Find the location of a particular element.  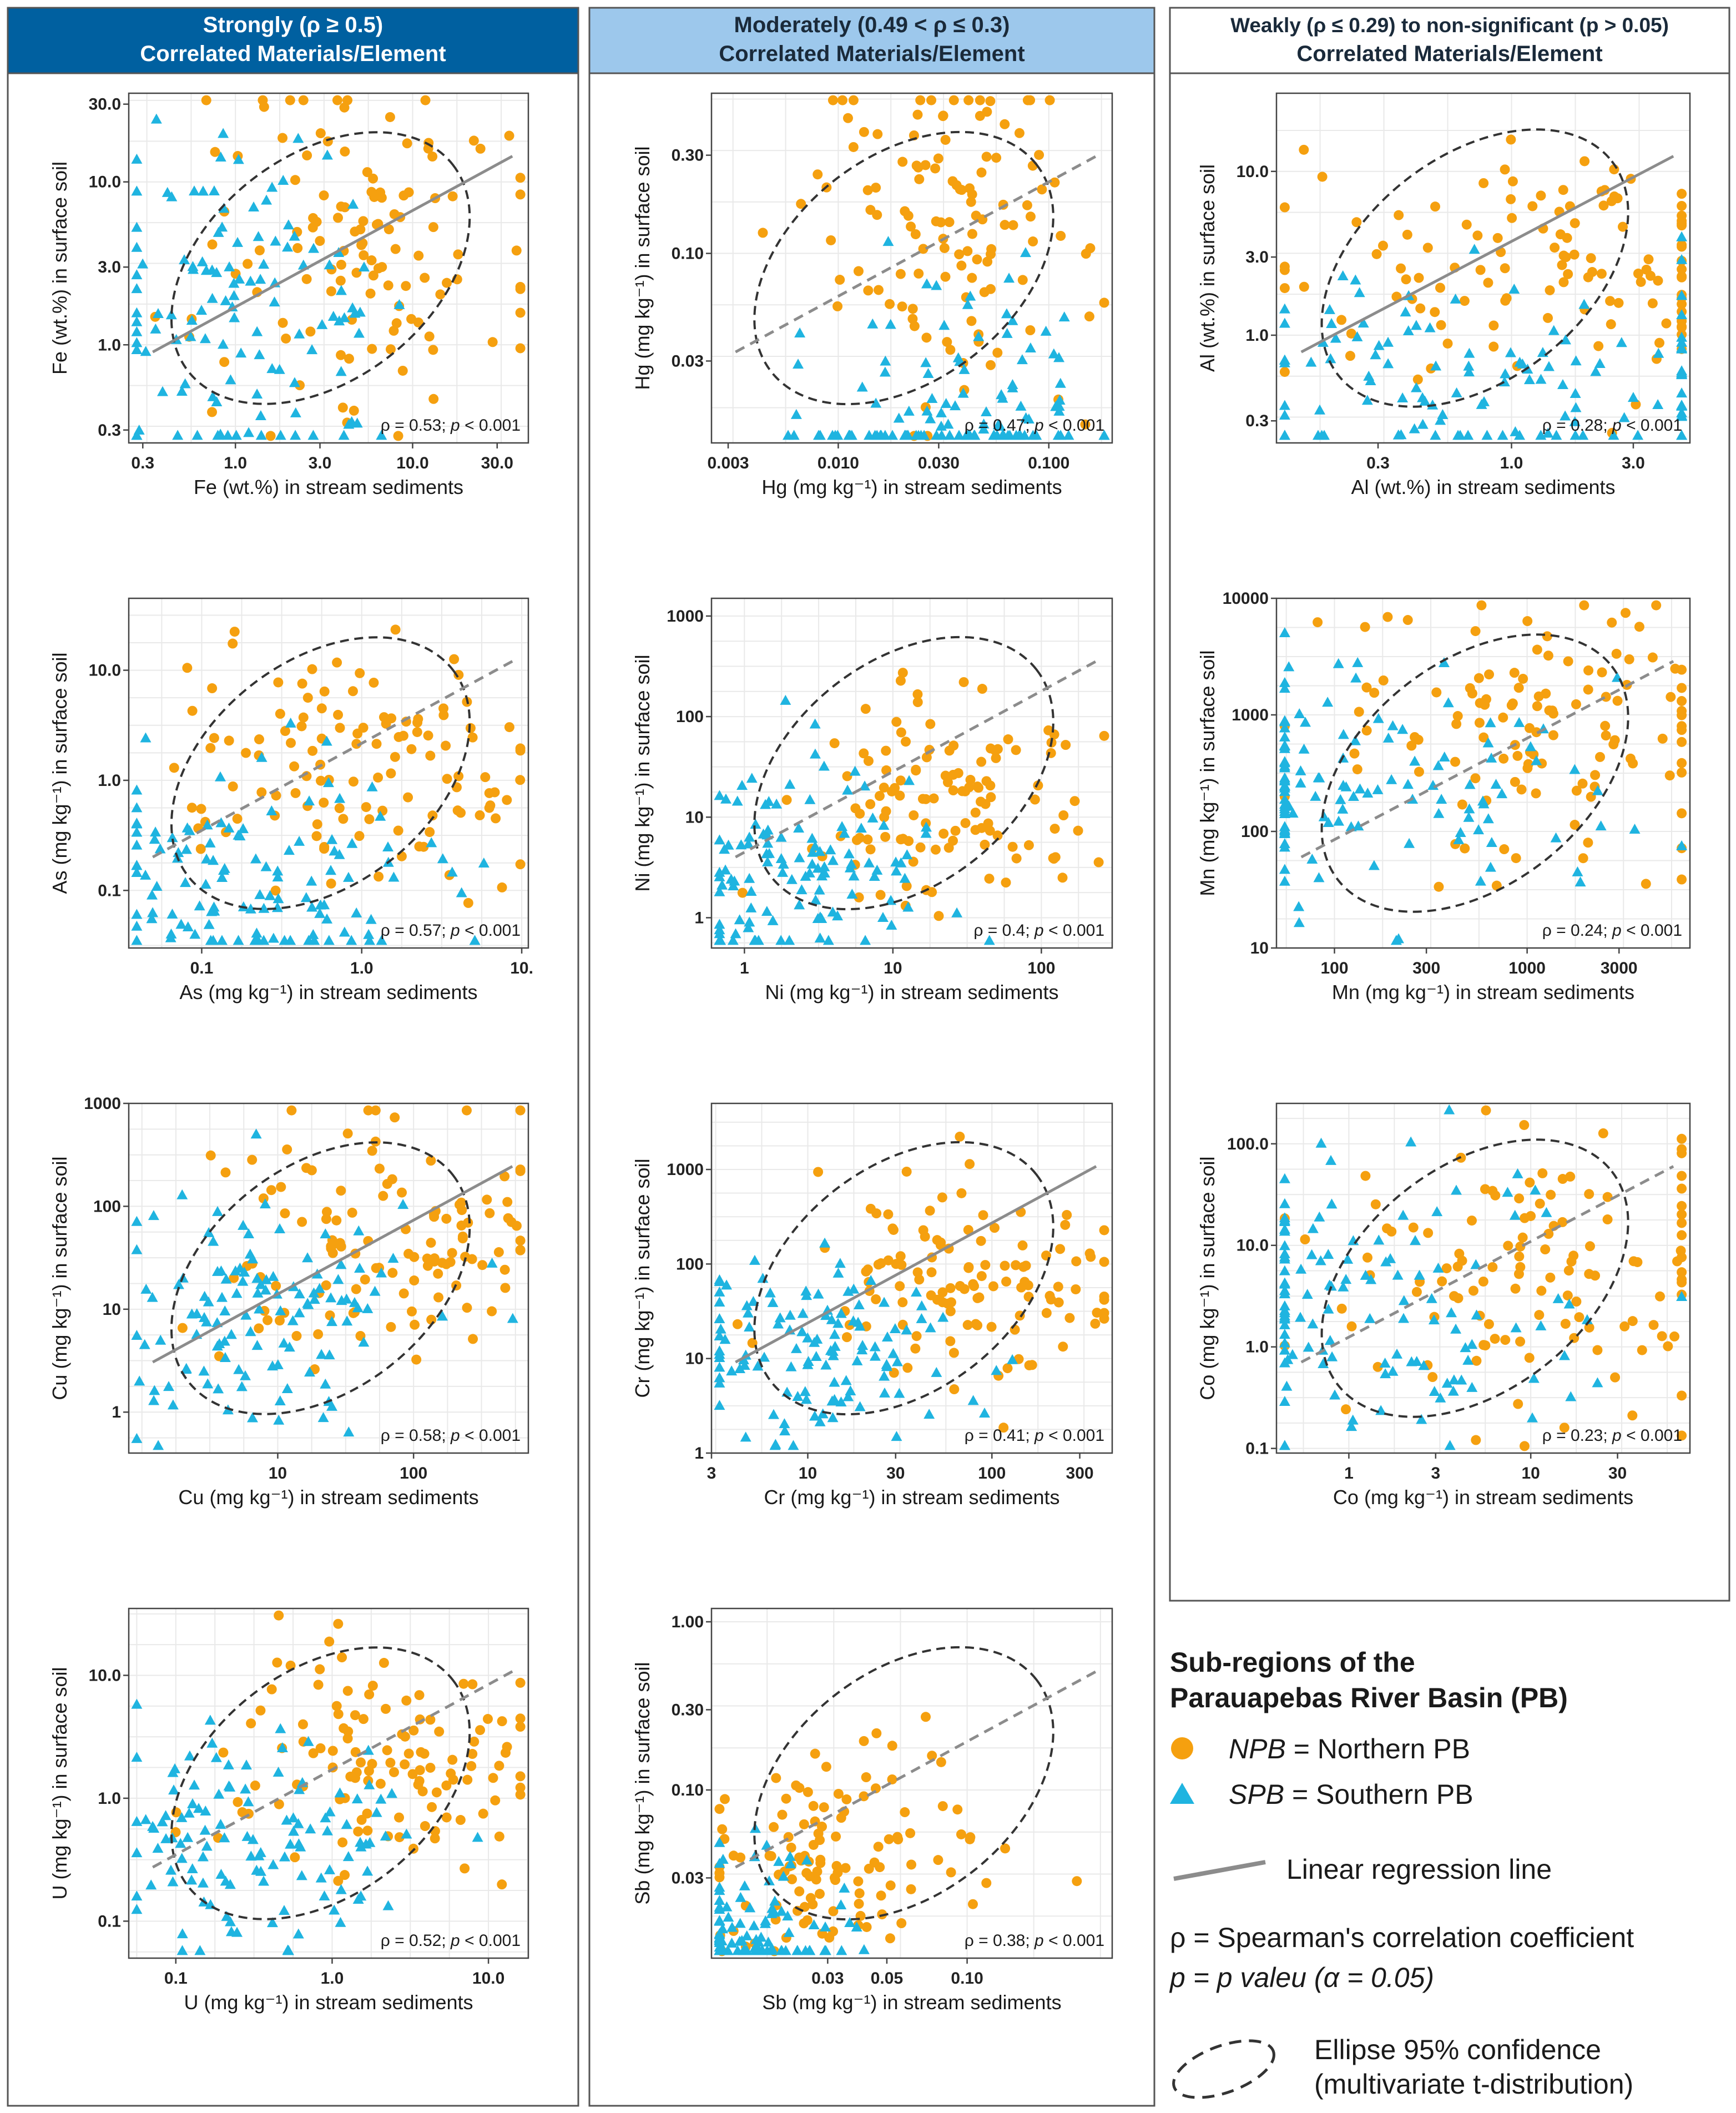

rho-value: ρ = 0.28; is located at coordinates (1577, 425).